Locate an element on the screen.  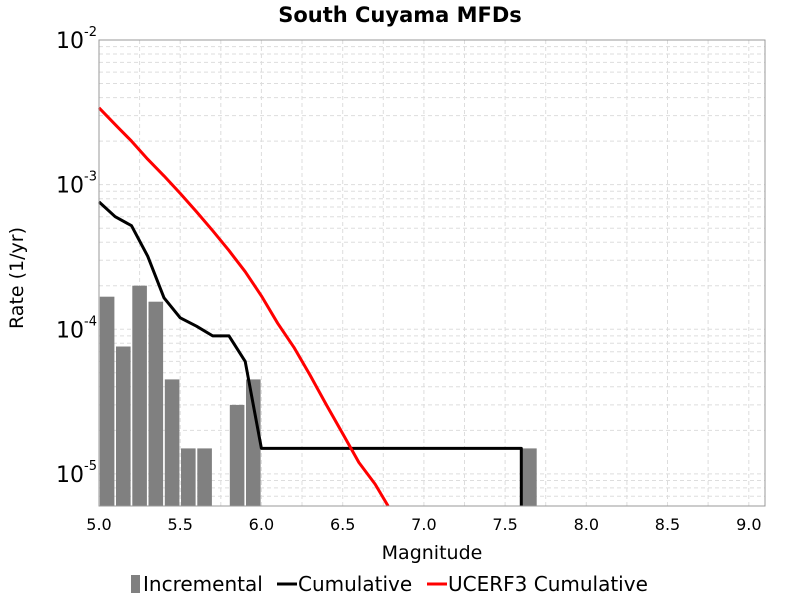
y-axis-label: Rate (1/yr) is located at coordinates (17, 278).